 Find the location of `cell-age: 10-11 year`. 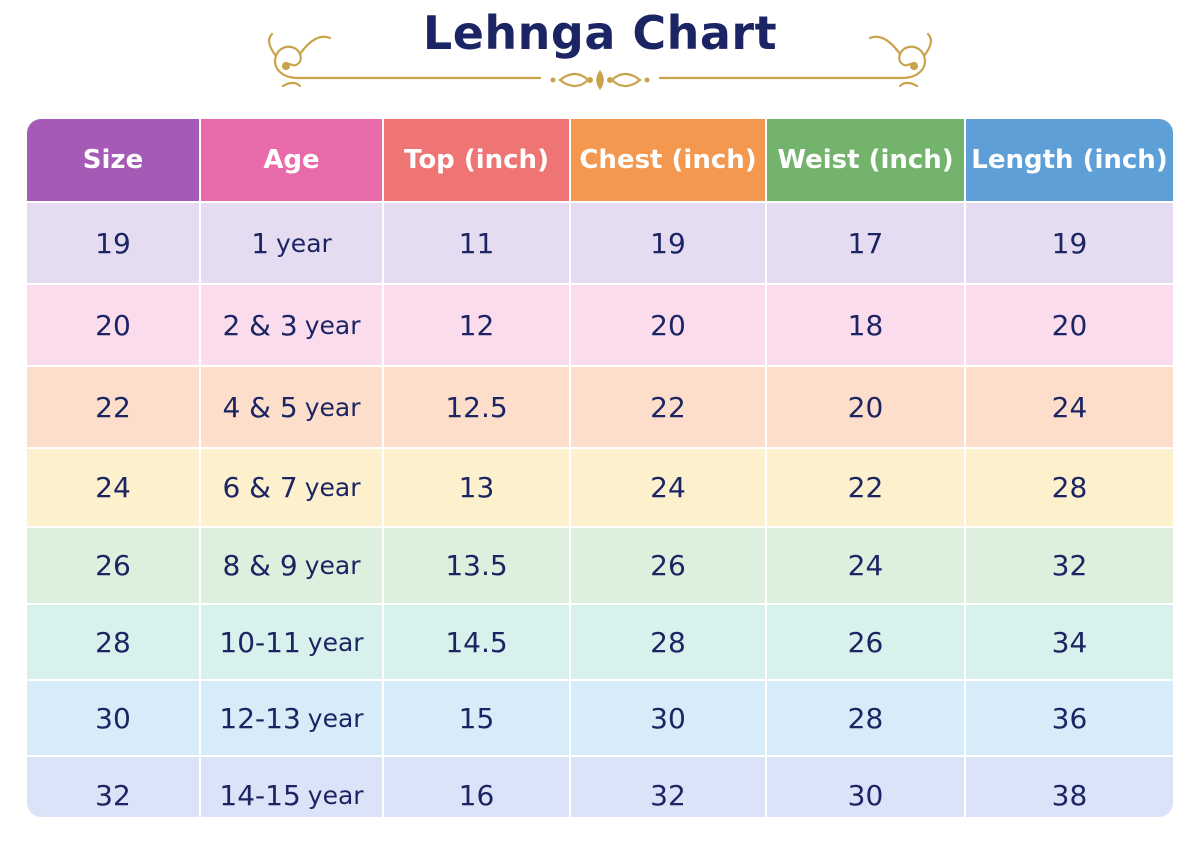

cell-age: 10-11 year is located at coordinates (291, 642).